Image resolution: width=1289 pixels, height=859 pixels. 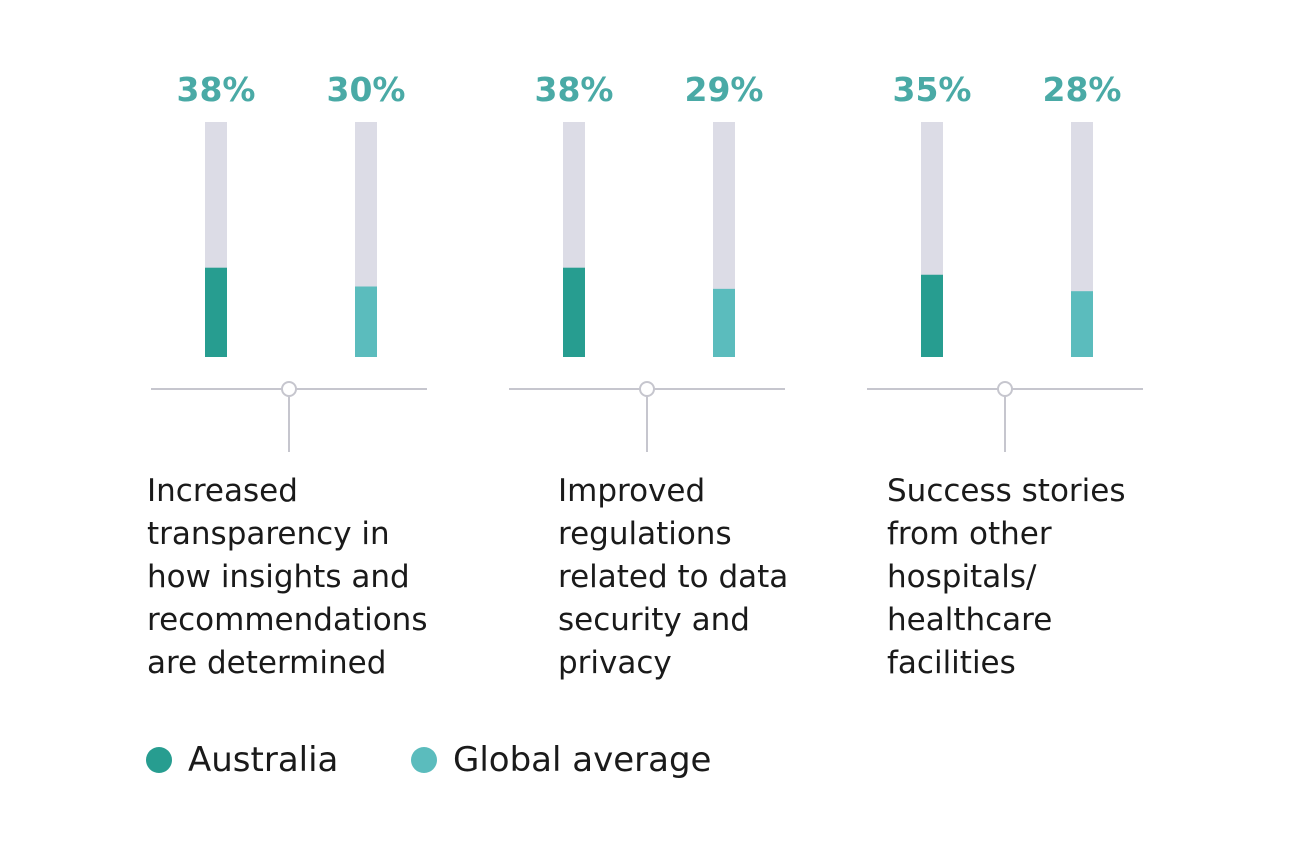 I want to click on legend-swatch-australia, so click(x=159, y=760).